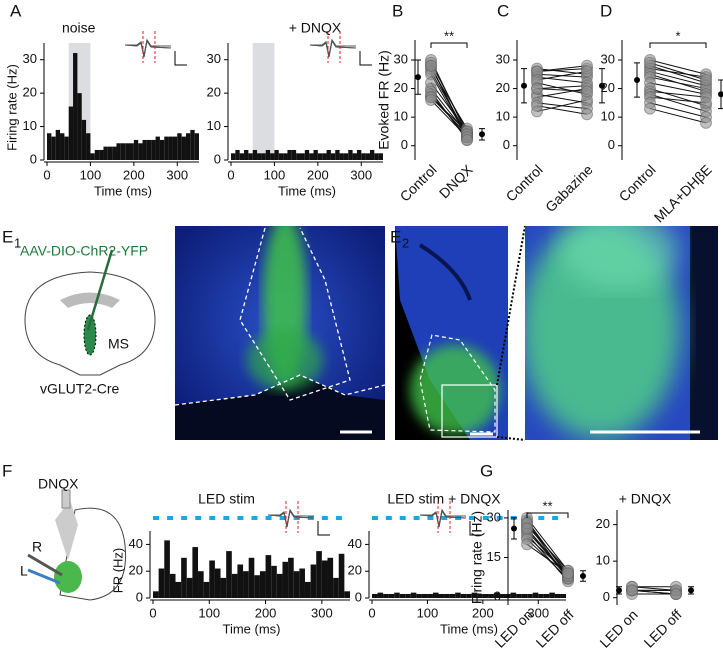  I want to click on led-label: L, so click(24, 571).